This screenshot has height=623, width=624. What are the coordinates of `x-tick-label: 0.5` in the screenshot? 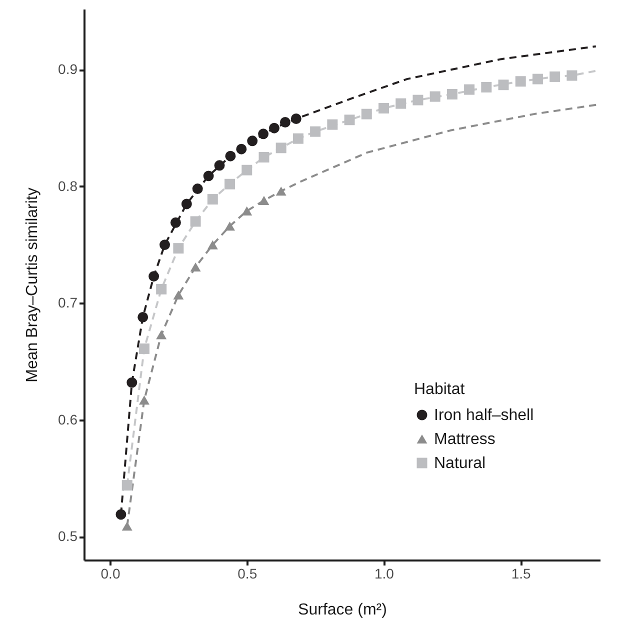 It's located at (248, 574).